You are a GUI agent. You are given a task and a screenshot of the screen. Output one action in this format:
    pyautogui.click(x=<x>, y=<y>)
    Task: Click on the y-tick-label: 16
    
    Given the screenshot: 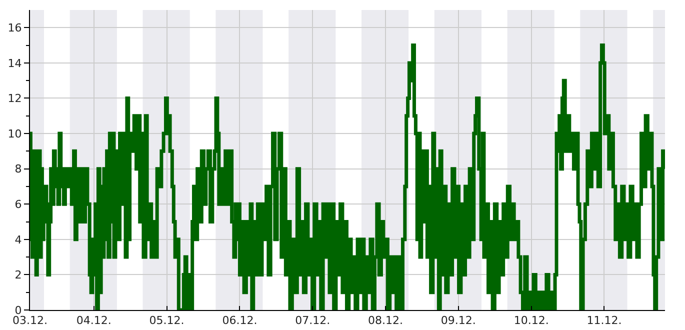 What is the action you would take?
    pyautogui.click(x=15, y=28)
    